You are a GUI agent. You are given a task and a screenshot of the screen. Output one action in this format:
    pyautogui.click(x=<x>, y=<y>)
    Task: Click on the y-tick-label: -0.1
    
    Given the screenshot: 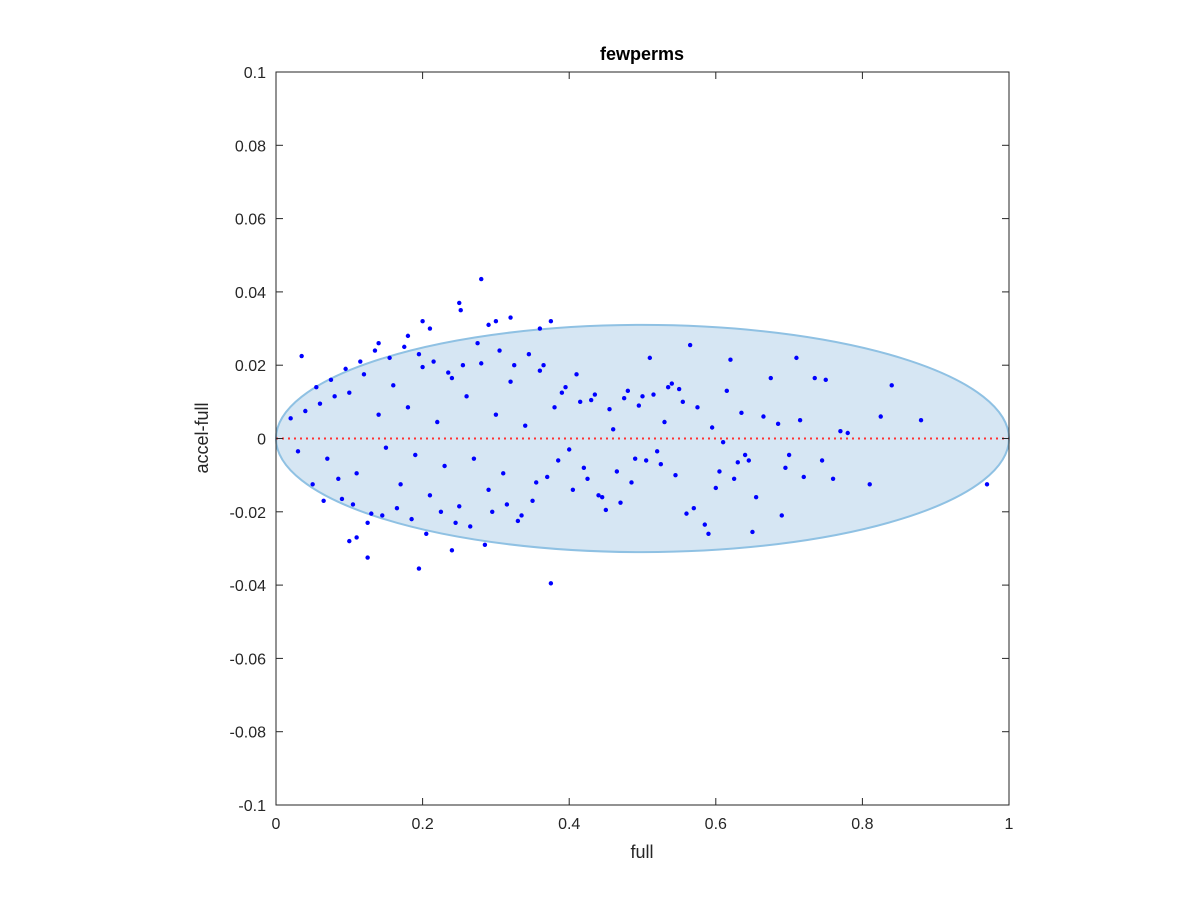 What is the action you would take?
    pyautogui.click(x=252, y=806)
    